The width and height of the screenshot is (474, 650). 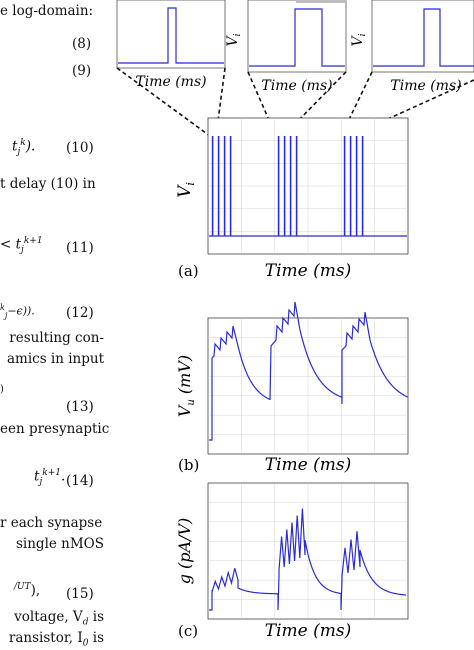 I want to click on inset-2-trace, so click(x=297, y=37).